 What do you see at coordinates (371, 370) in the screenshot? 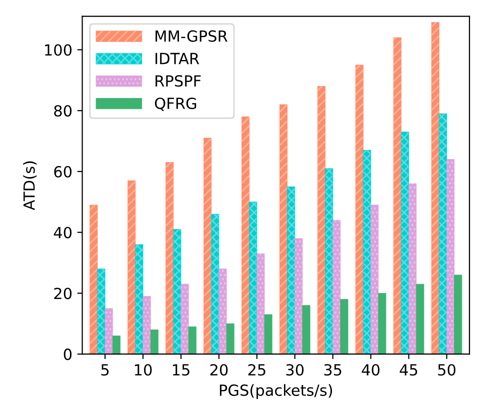
I see `x-tick-label: 40` at bounding box center [371, 370].